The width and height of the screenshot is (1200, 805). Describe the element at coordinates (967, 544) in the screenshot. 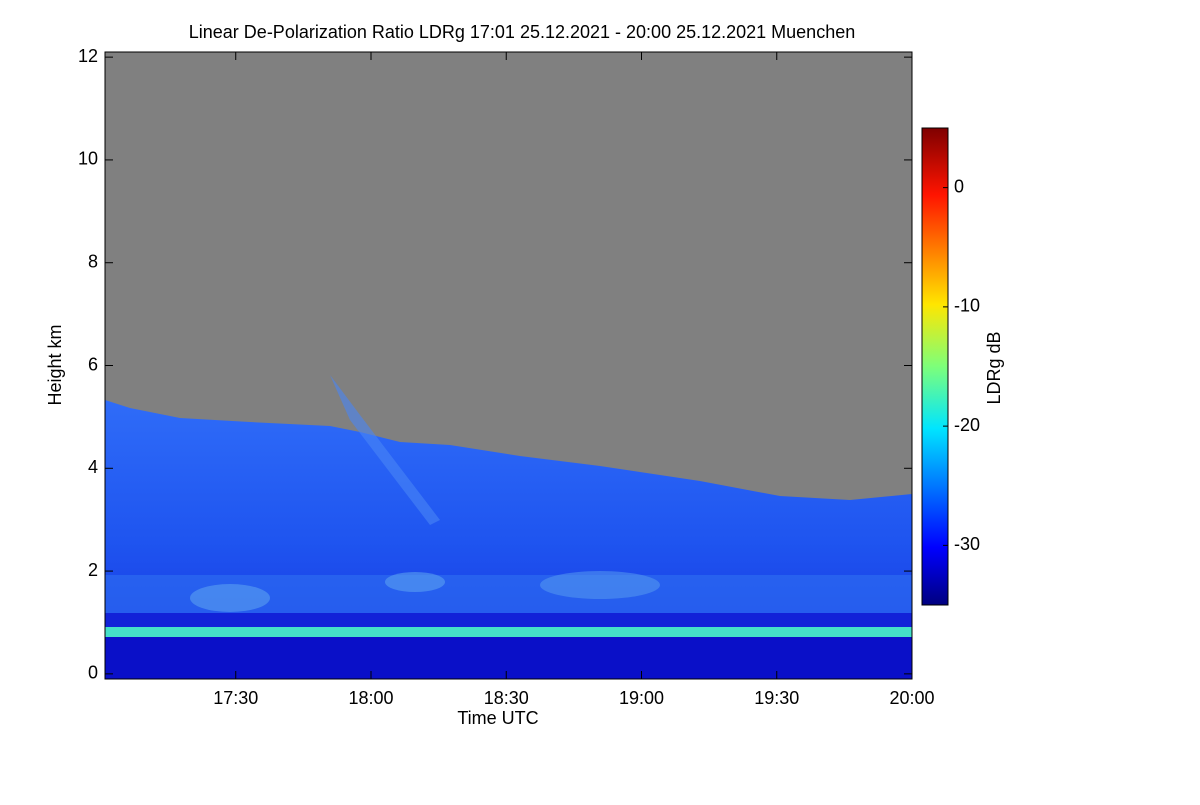

I see `colorbar-tick-label: -30` at that location.